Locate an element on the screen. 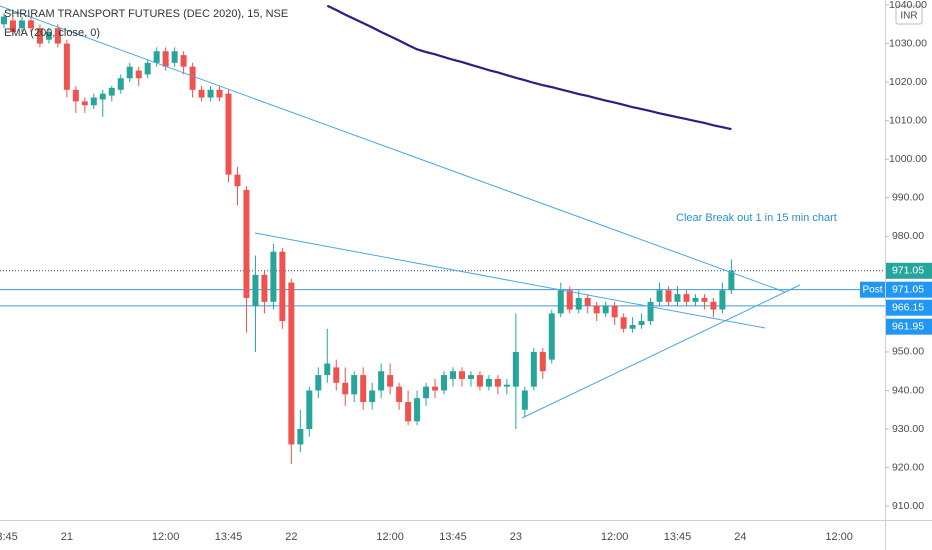 This screenshot has height=550, width=932. y-tick-label: 920.00 is located at coordinates (908, 467).